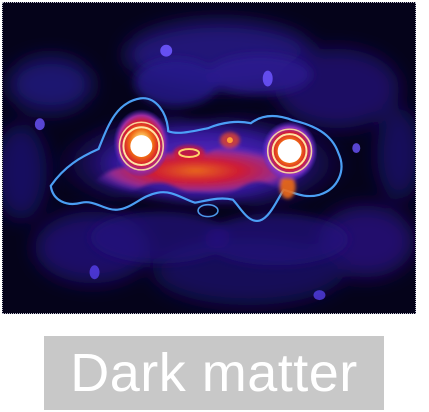 This screenshot has width=429, height=412. I want to click on caption-text: Dark matter, so click(214, 373).